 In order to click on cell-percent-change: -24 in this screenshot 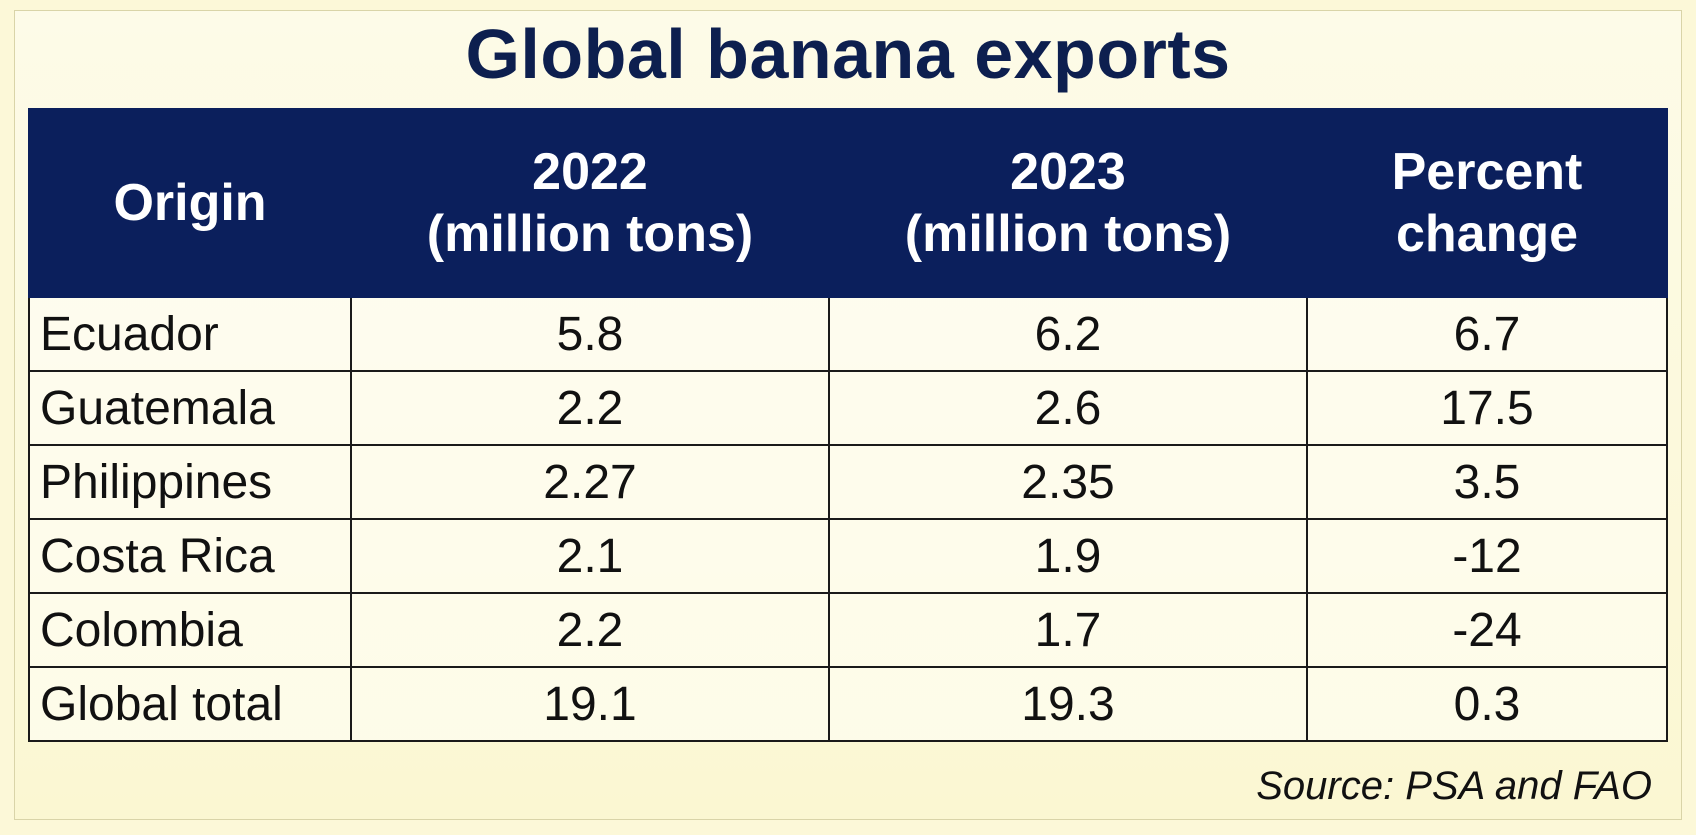, I will do `click(1487, 630)`.